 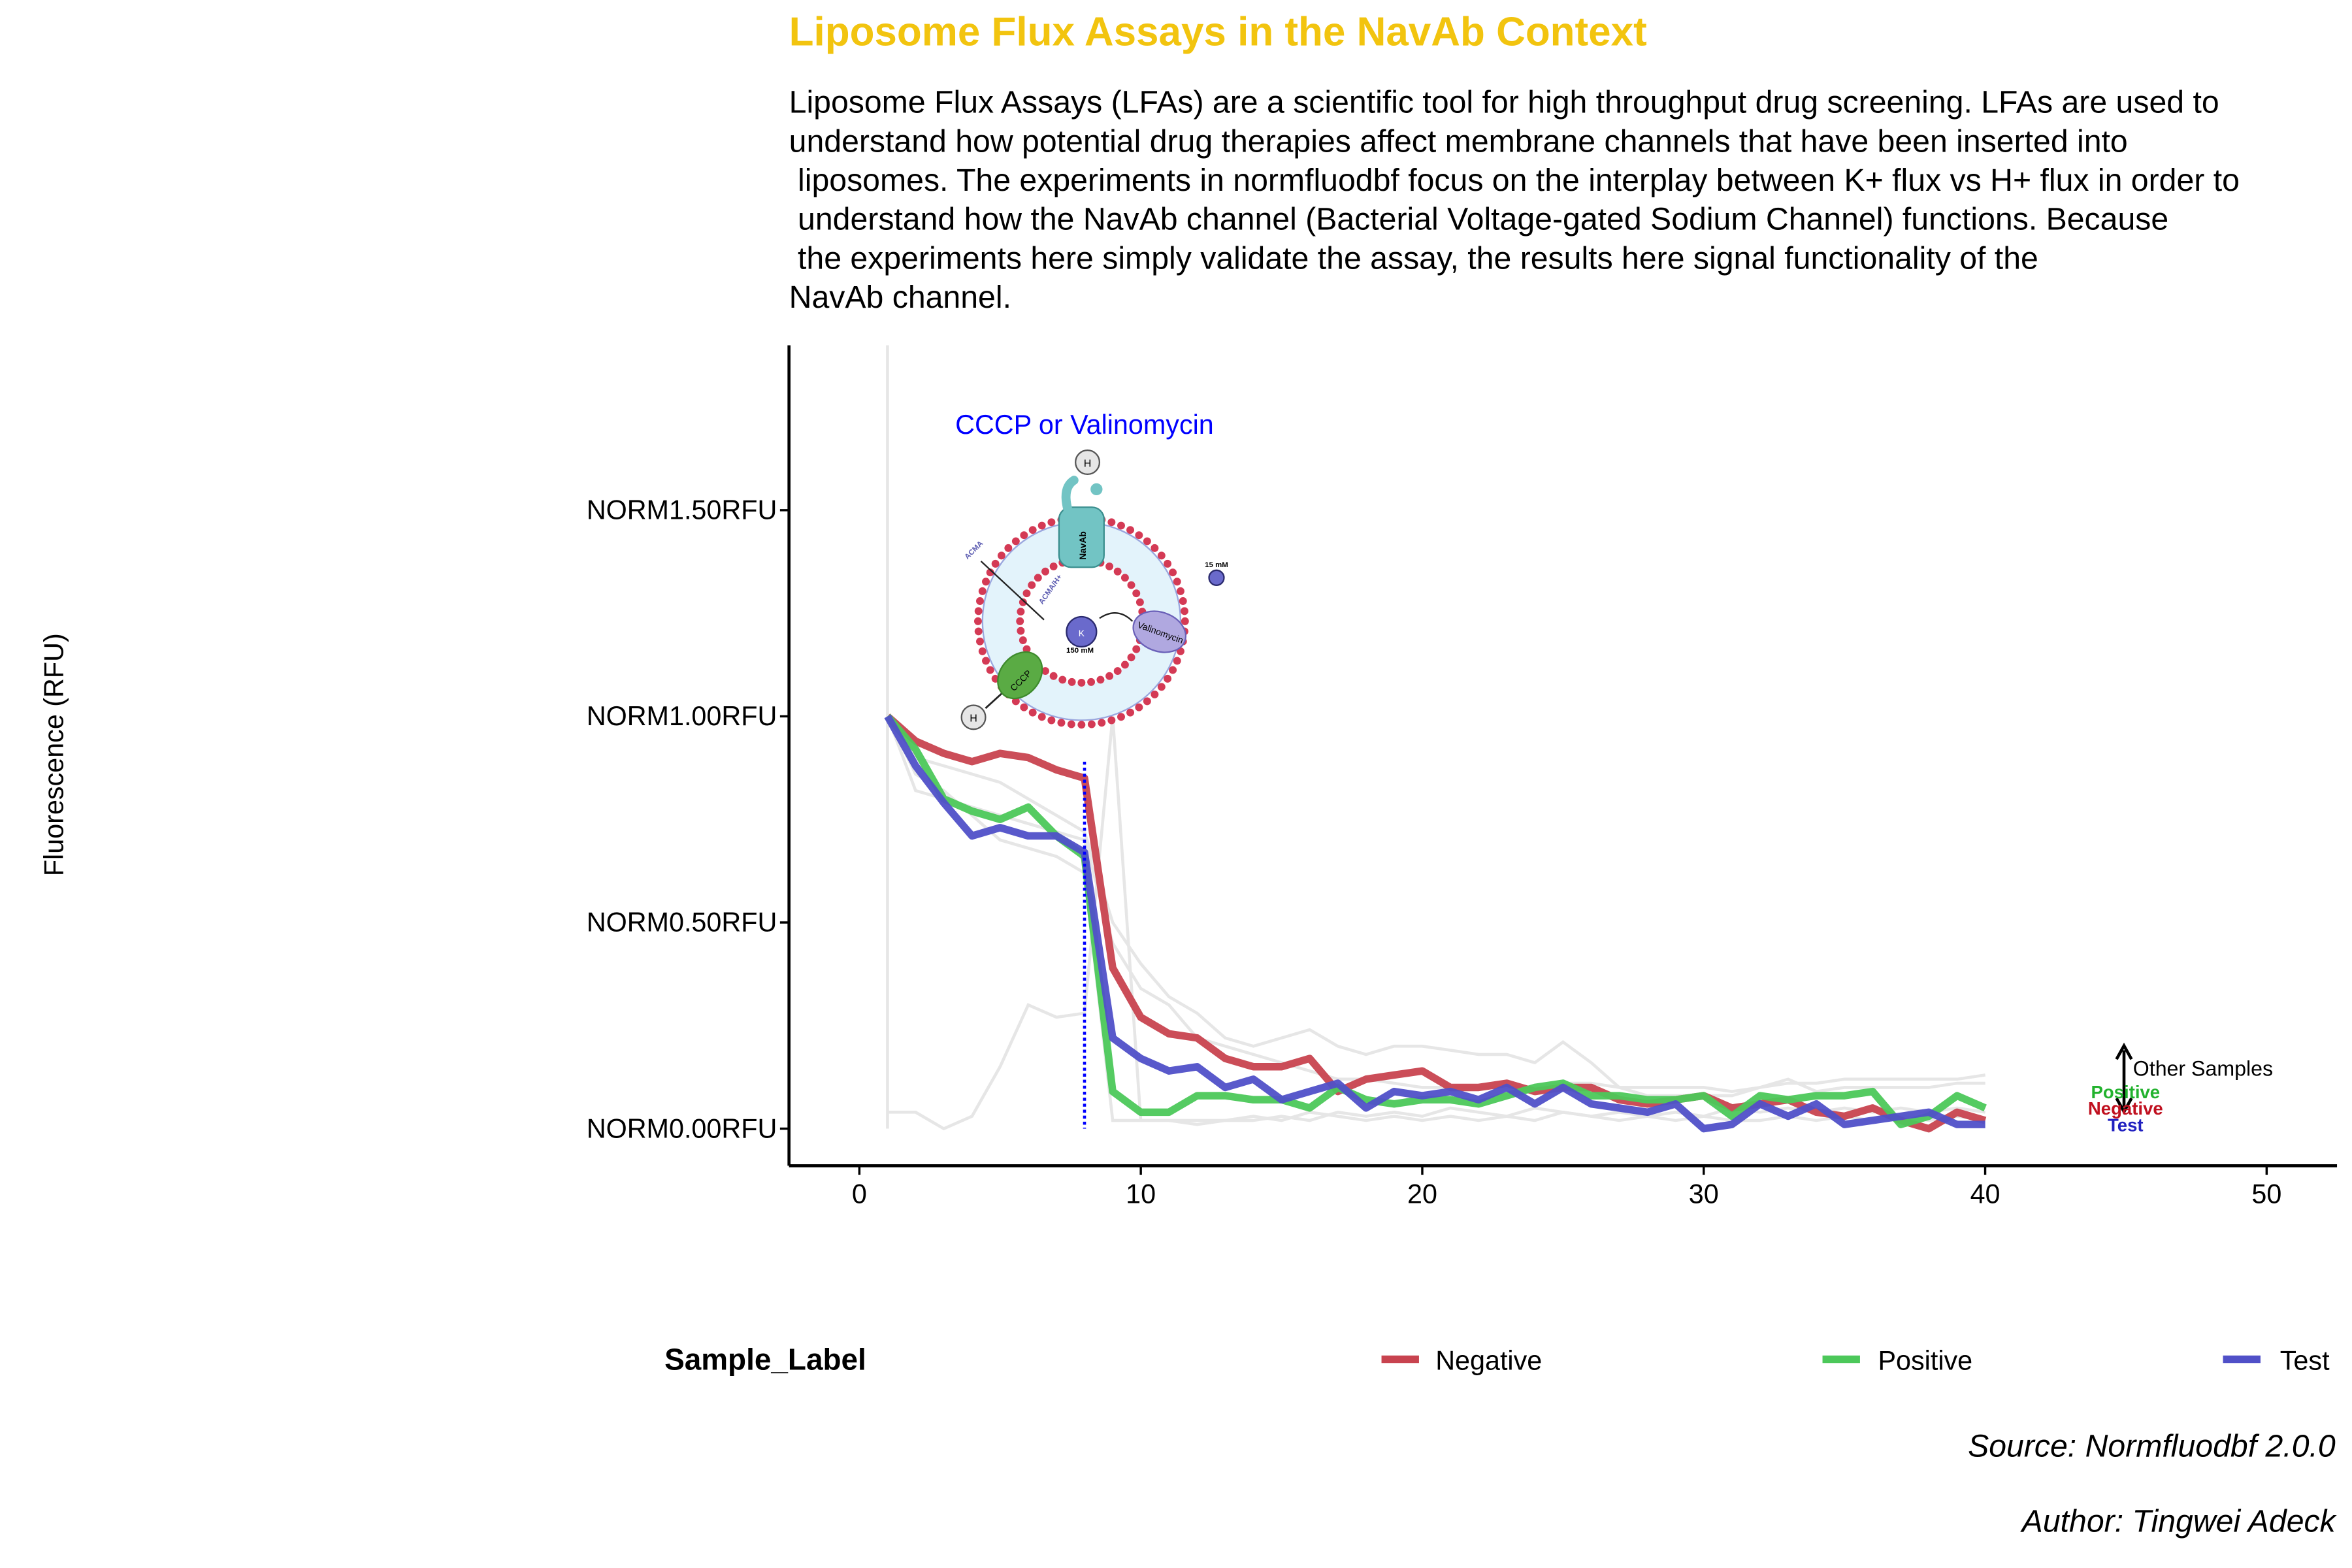 I want to click on subtitle-line: NavAb channel., so click(x=900, y=297).